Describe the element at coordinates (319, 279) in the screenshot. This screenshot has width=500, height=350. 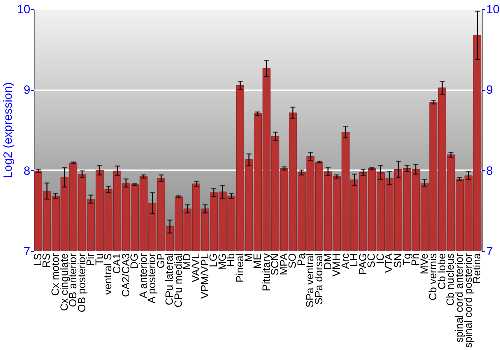
I see `x-tick-label: SPa dorsal` at that location.